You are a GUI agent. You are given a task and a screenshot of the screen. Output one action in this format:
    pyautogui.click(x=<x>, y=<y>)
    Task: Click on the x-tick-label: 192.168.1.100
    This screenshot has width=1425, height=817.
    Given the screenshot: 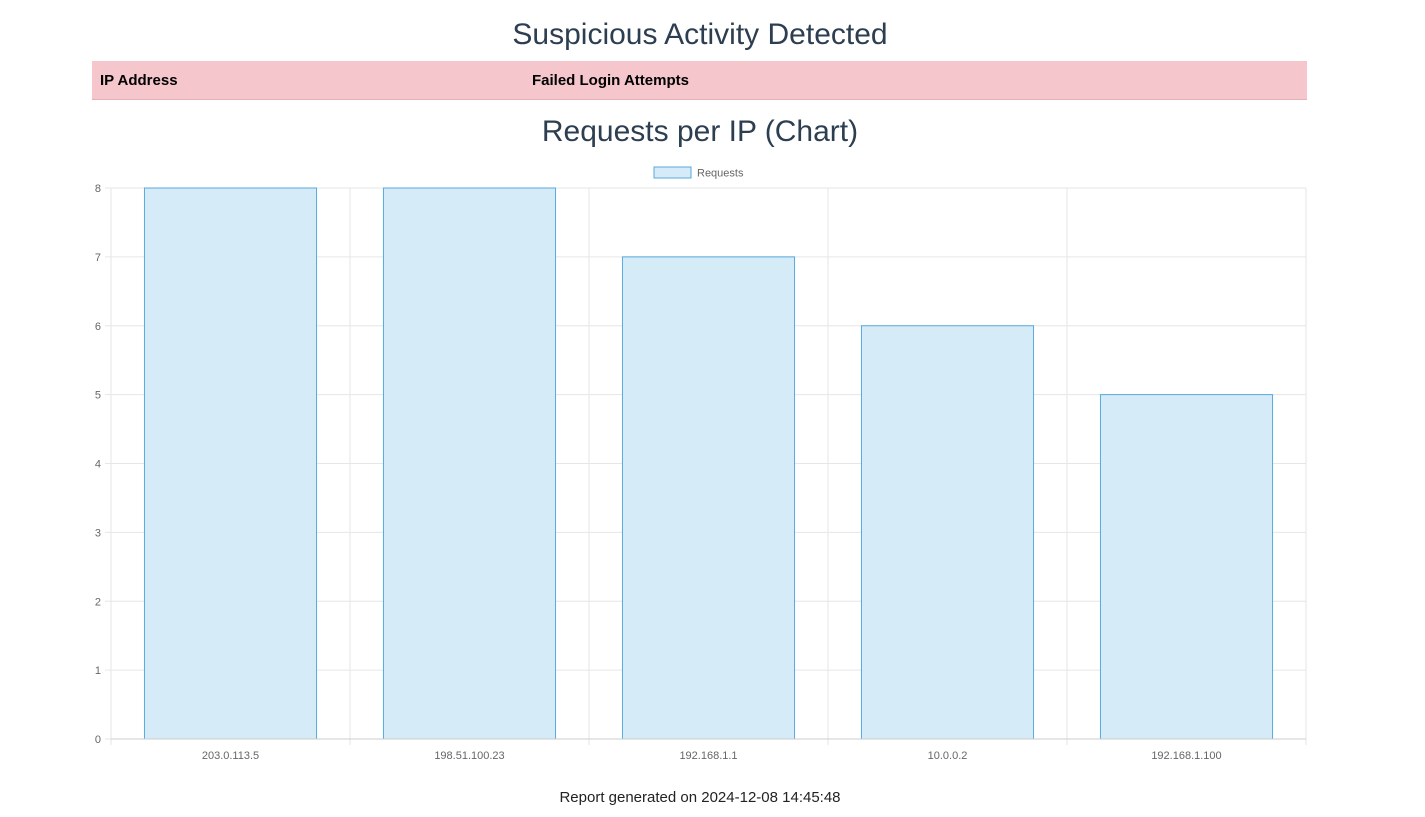 What is the action you would take?
    pyautogui.click(x=1186, y=756)
    